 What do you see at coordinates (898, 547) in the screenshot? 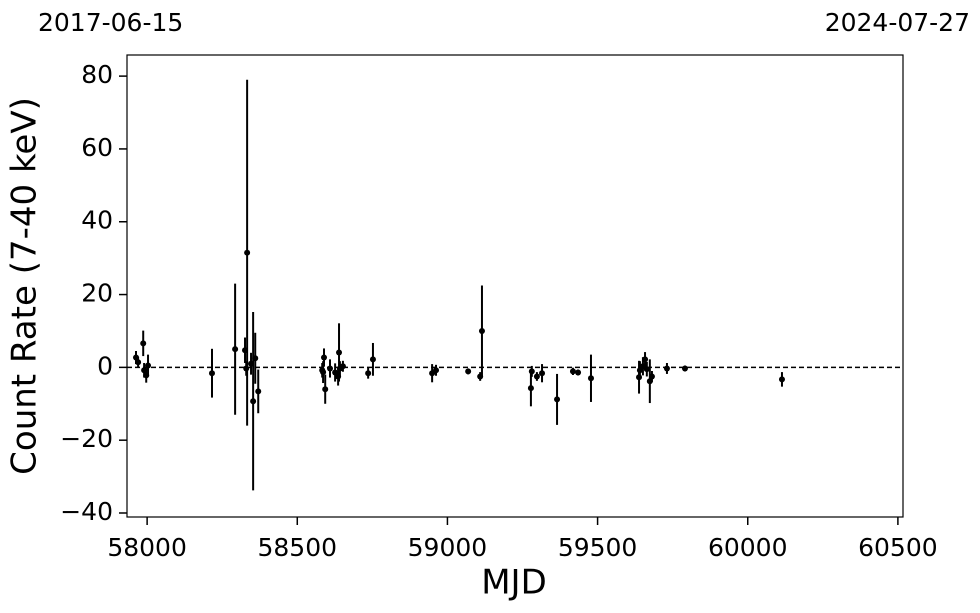
I see `x-tick-label: 60500` at bounding box center [898, 547].